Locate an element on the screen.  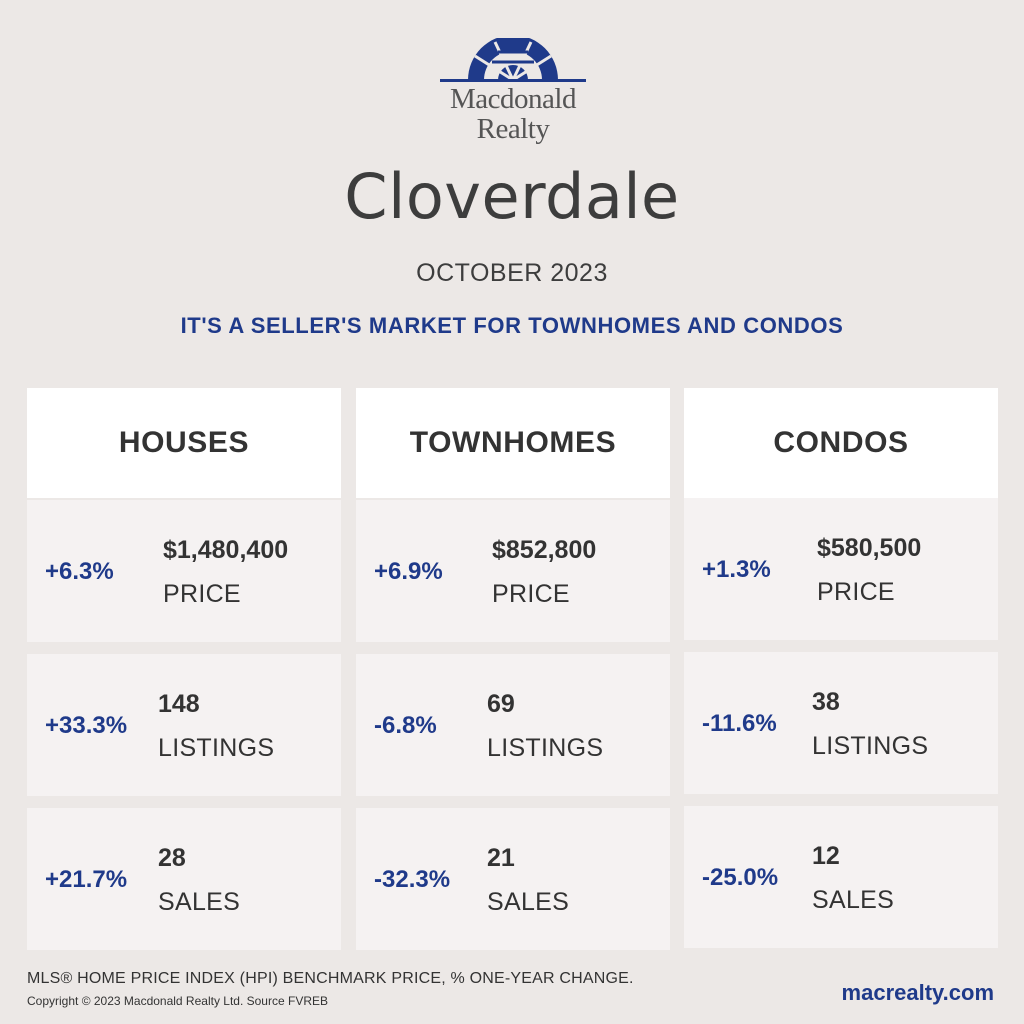
price-card: +1.3% $580,500 PRICE is located at coordinates (841, 569).